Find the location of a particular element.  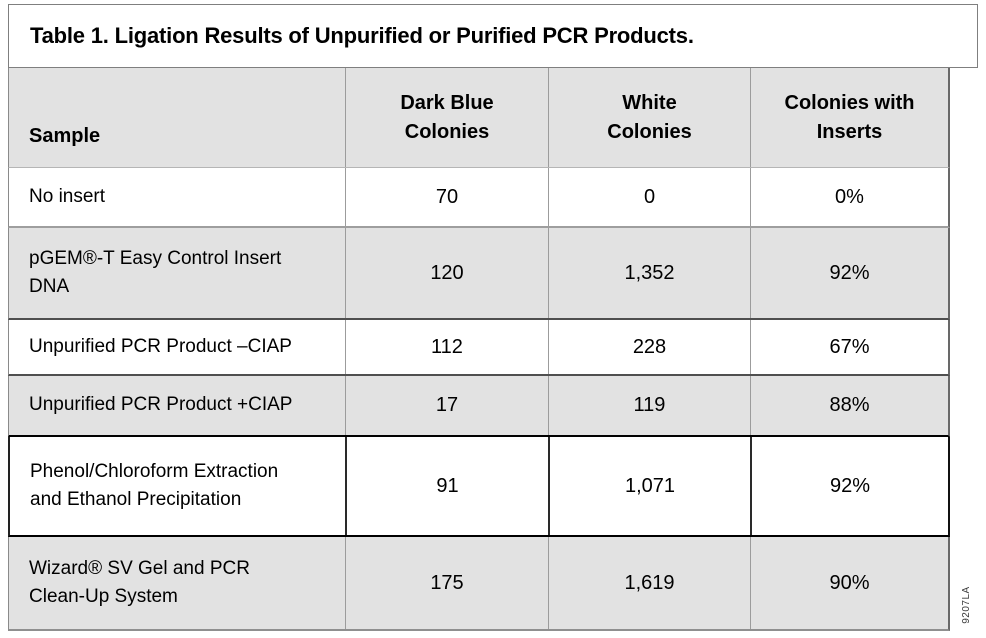

cell-sample: pGEM®-T Easy Control Insert DNA is located at coordinates (177, 273).